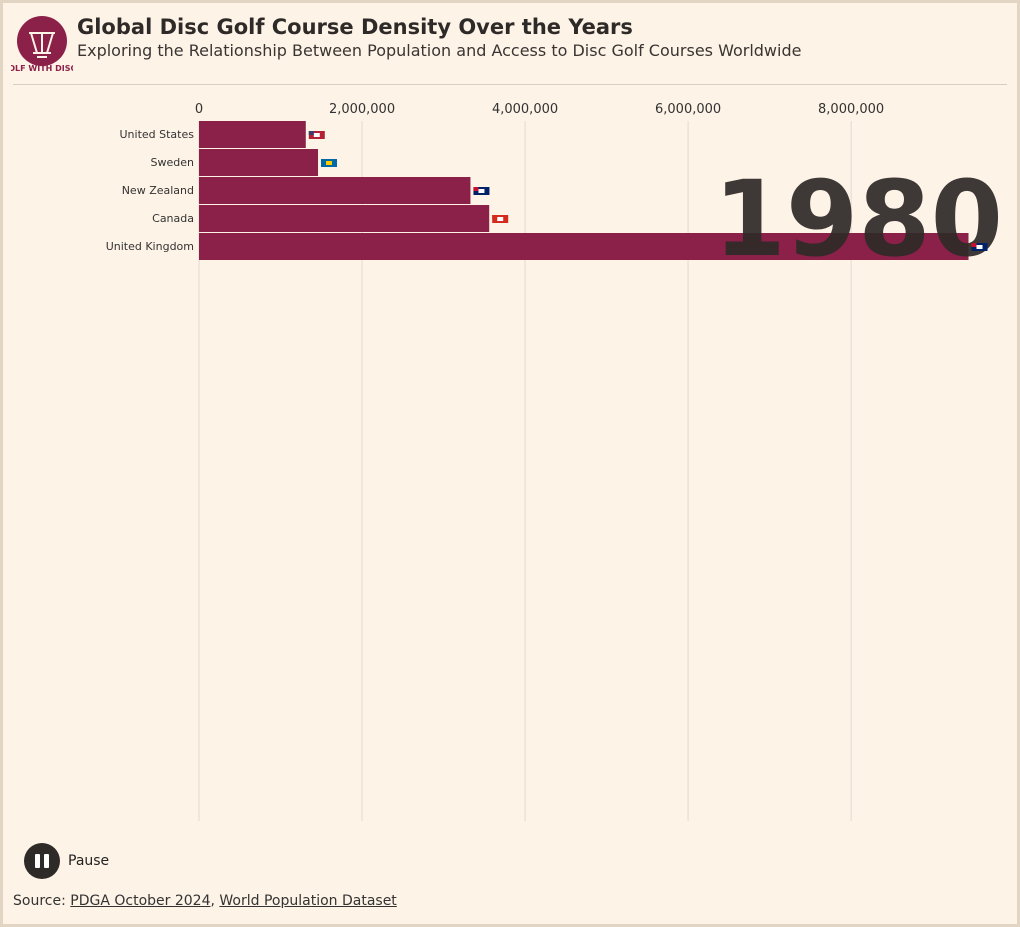  What do you see at coordinates (858, 219) in the screenshot?
I see `year-label: 1980` at bounding box center [858, 219].